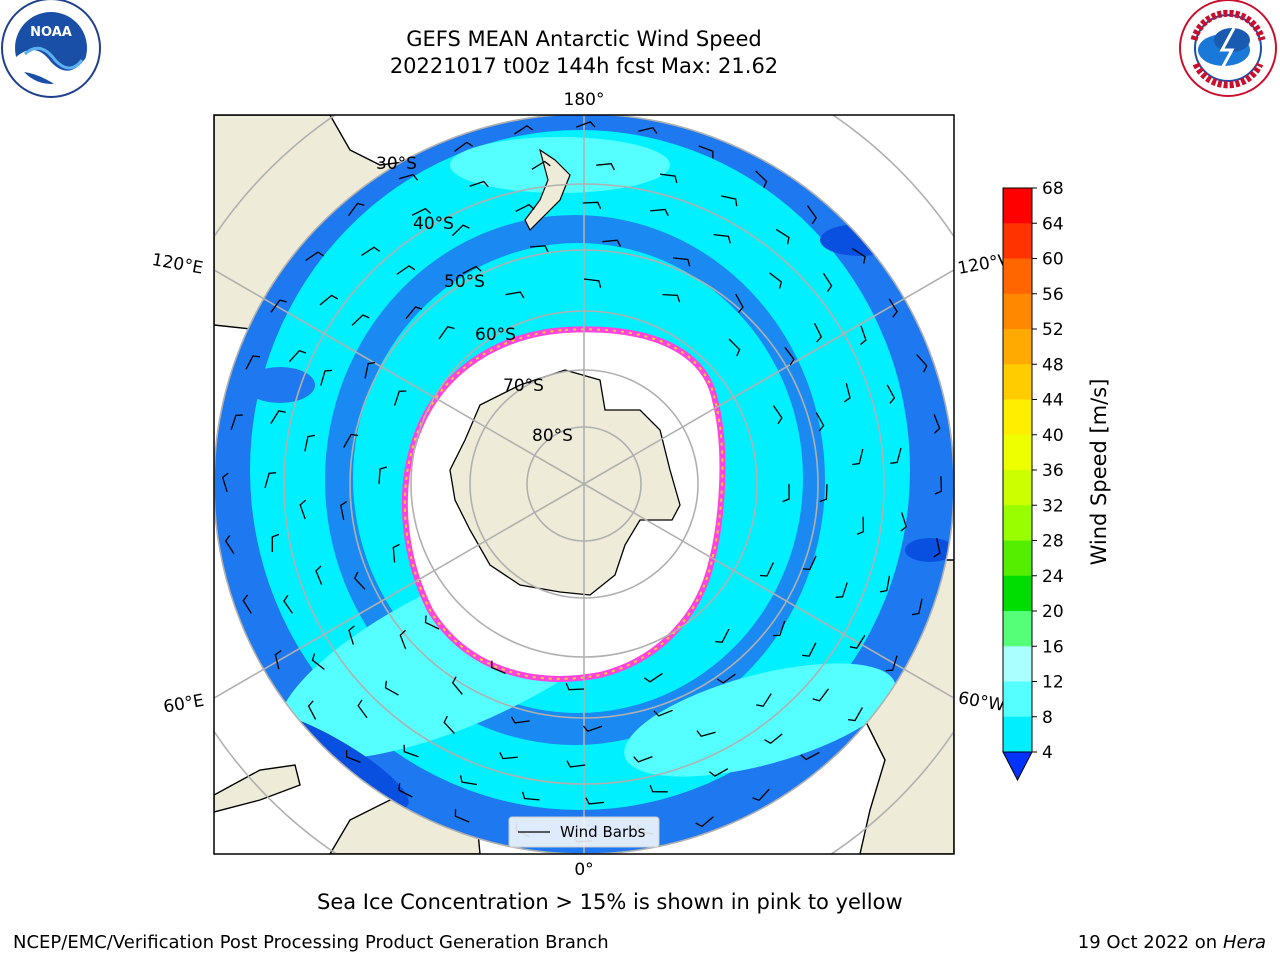  I want to click on lon-label-60w: 60°W, so click(982, 702).